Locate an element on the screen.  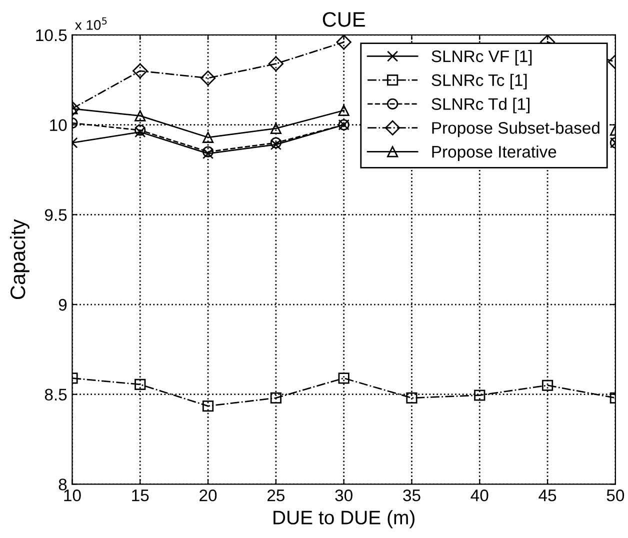
x-tick-label: 35 is located at coordinates (411, 496).